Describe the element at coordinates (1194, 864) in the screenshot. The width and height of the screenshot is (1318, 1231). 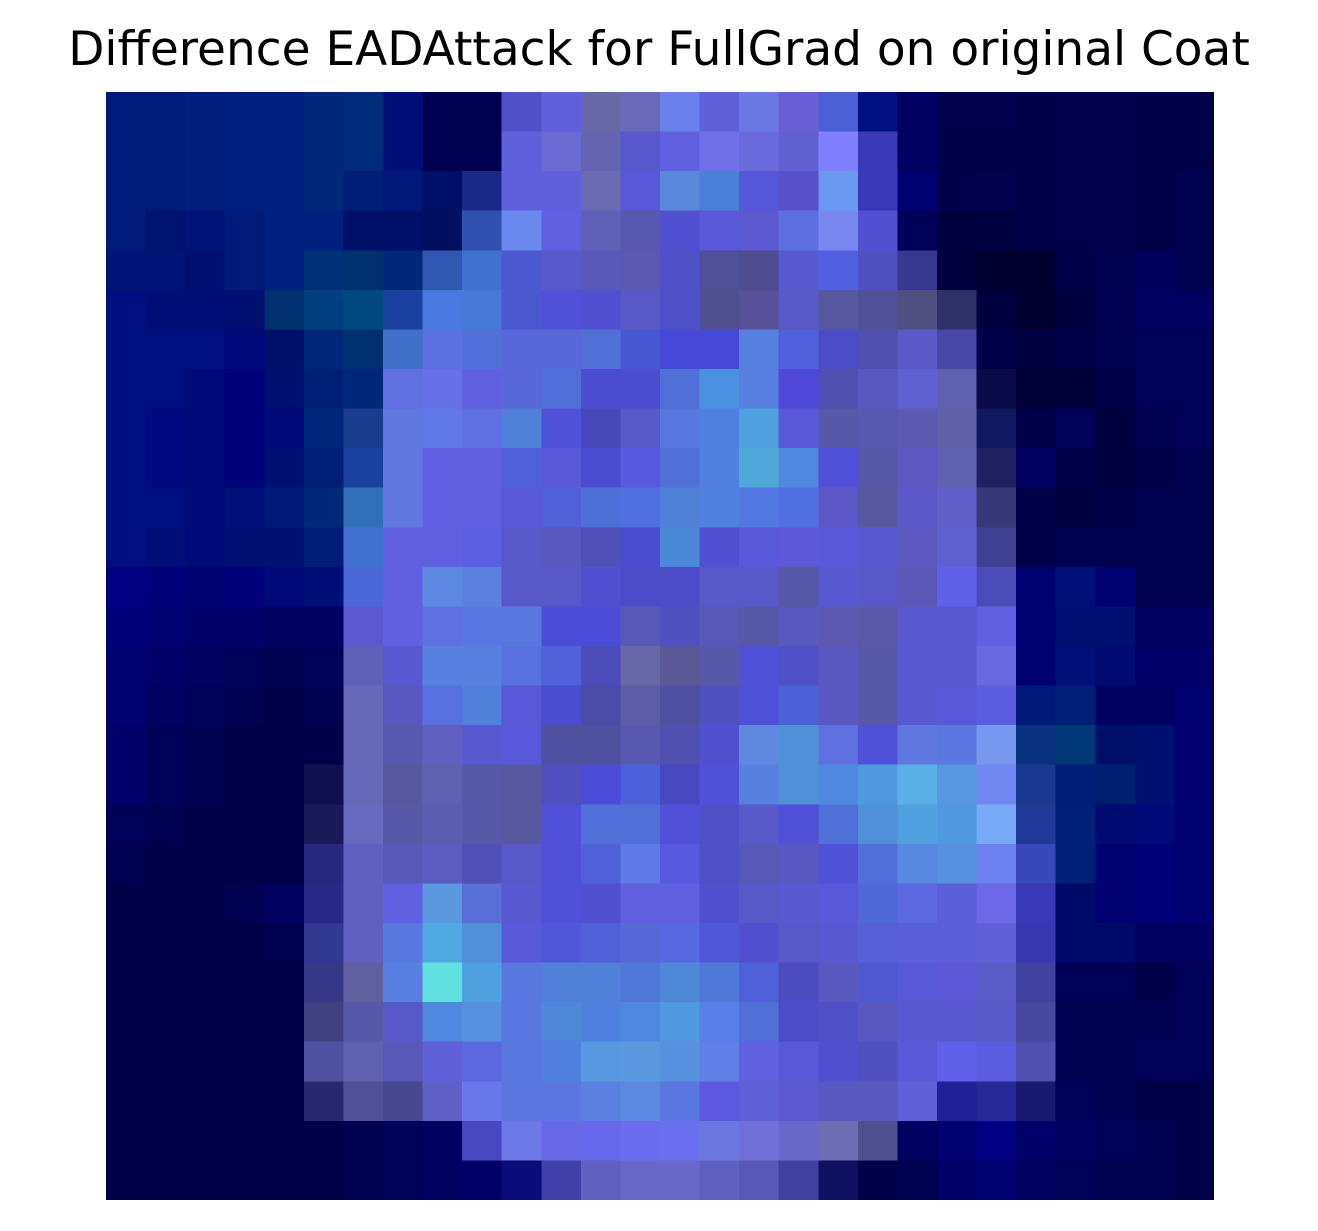
I see `heatmap-cell-r19-c27` at that location.